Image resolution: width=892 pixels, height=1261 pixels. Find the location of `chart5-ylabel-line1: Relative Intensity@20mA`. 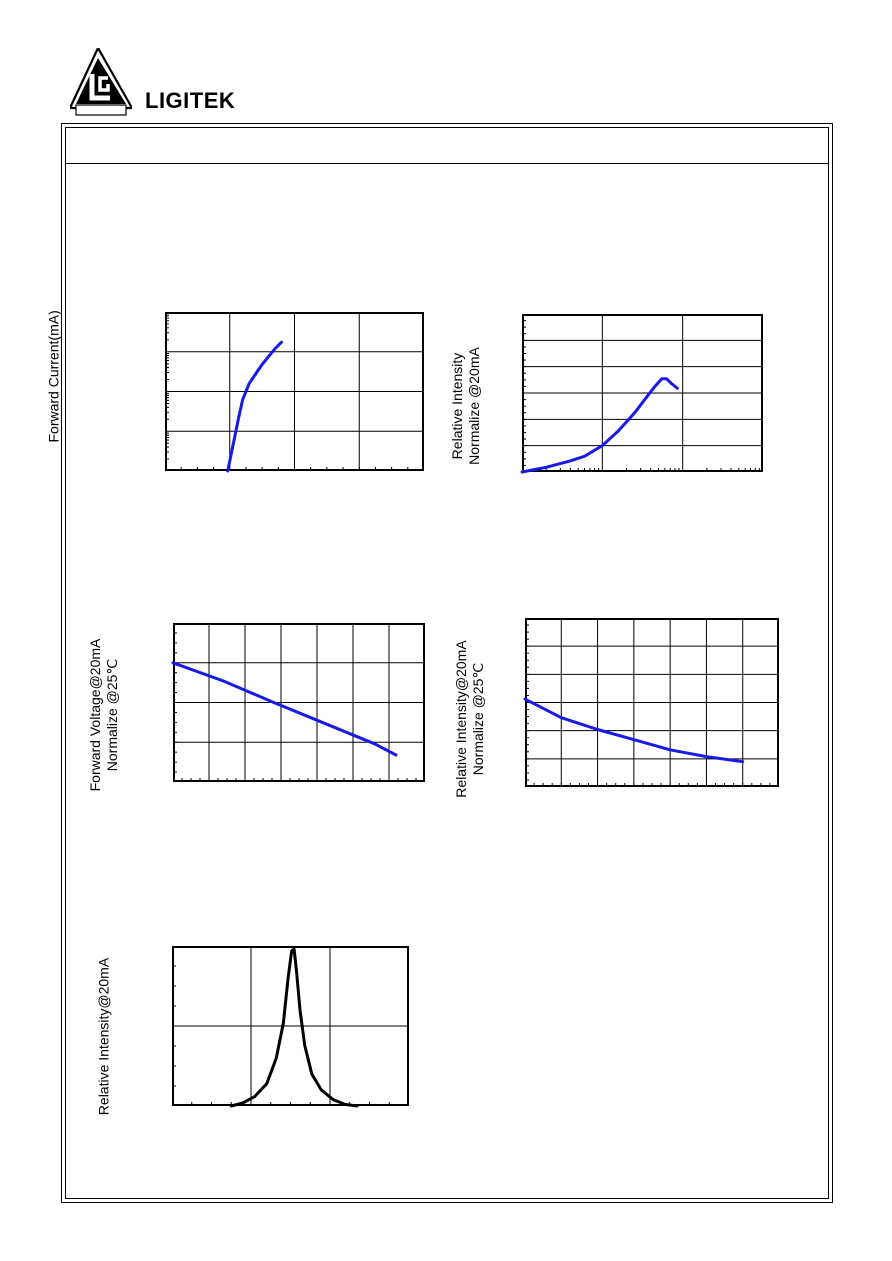

chart5-ylabel-line1: Relative Intensity@20mA is located at coordinates (103, 1036).